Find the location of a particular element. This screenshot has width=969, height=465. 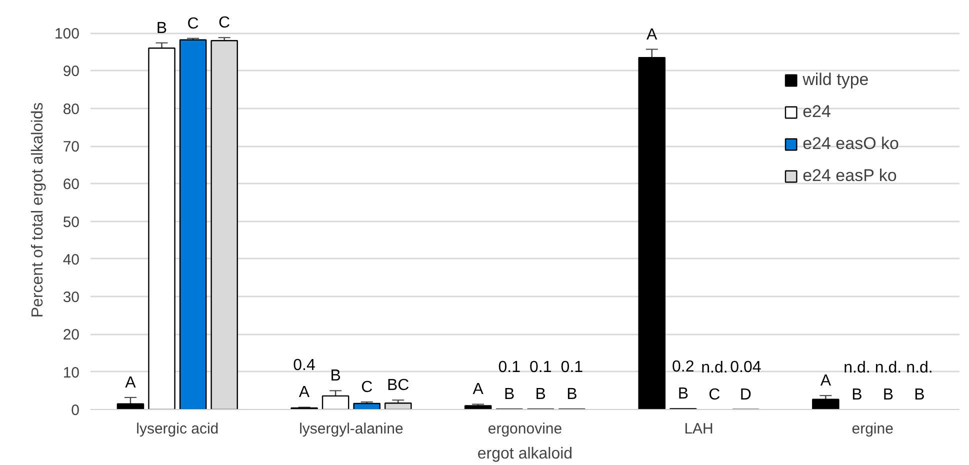

x-tick-label: ergine is located at coordinates (873, 429).